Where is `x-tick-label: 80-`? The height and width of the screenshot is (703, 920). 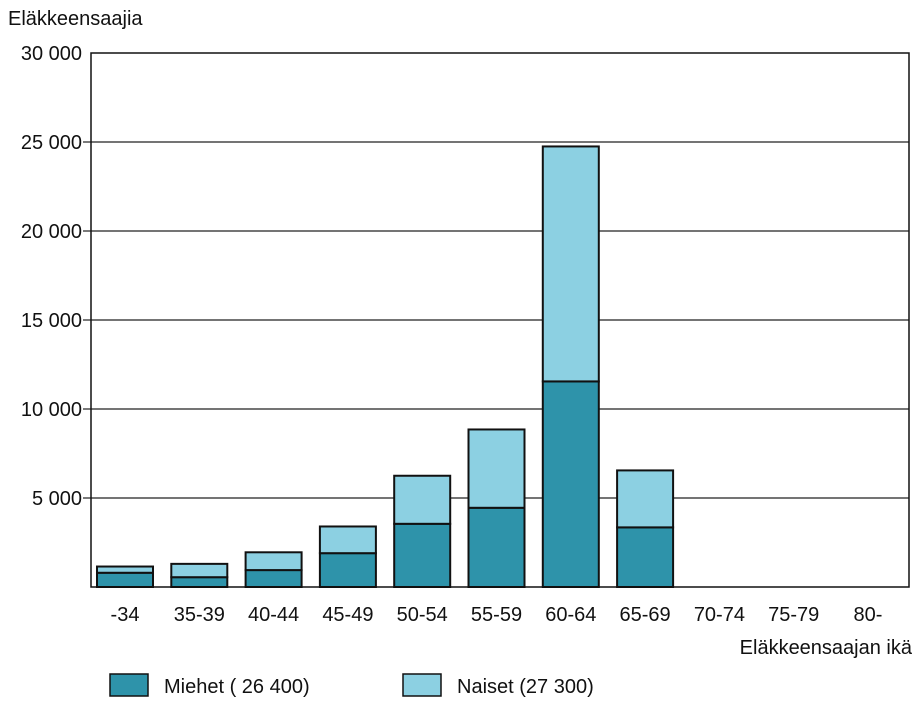
x-tick-label: 80- is located at coordinates (868, 615).